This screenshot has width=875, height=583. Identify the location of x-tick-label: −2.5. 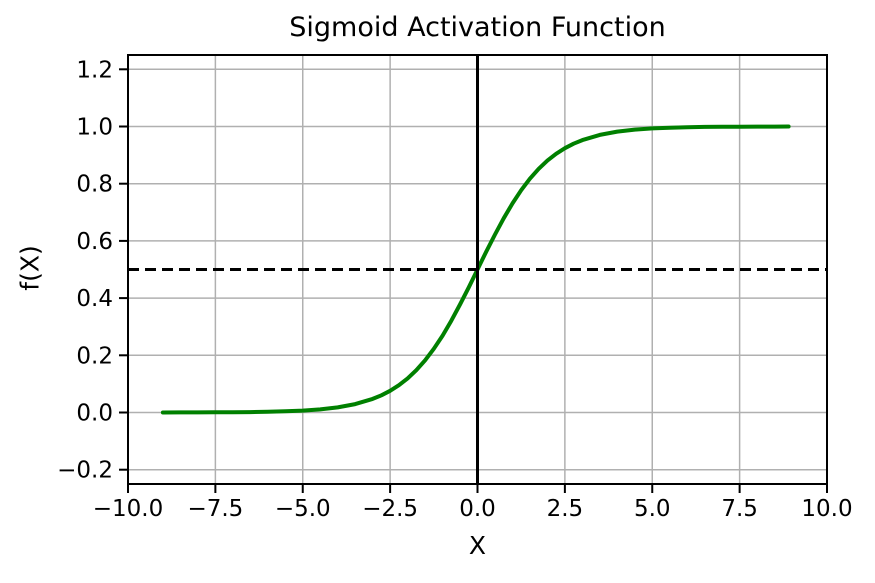
(390, 509).